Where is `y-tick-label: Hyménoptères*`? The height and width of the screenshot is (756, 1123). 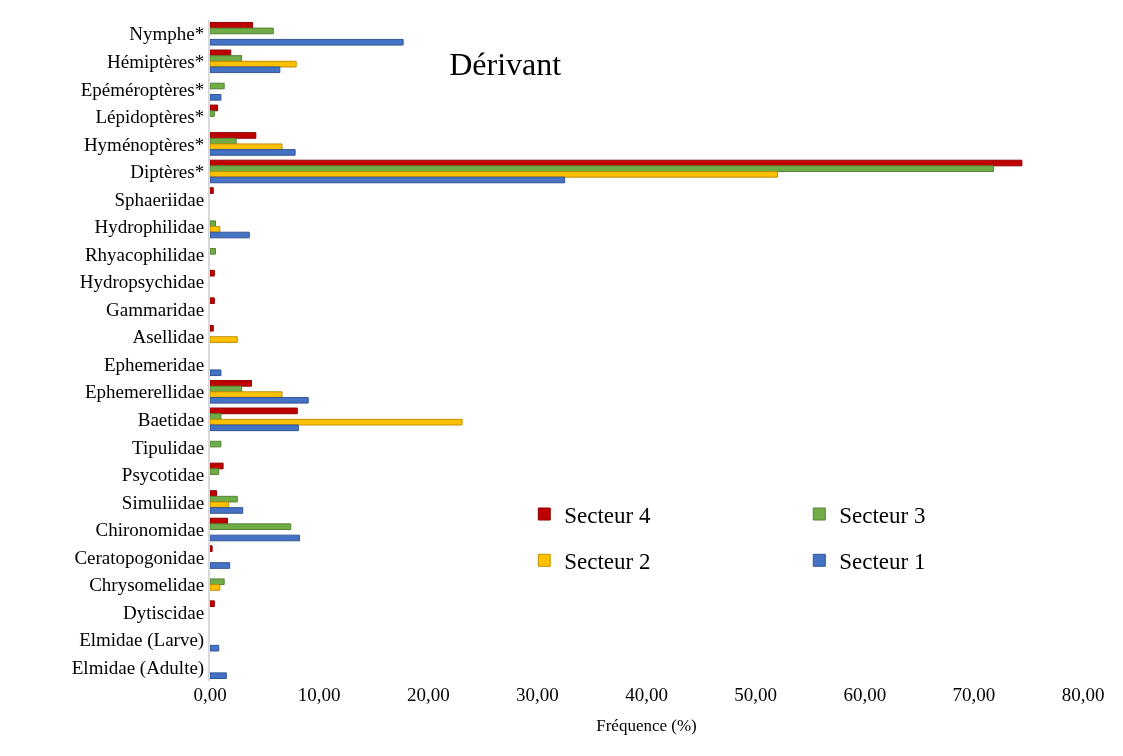 y-tick-label: Hyménoptères* is located at coordinates (144, 144).